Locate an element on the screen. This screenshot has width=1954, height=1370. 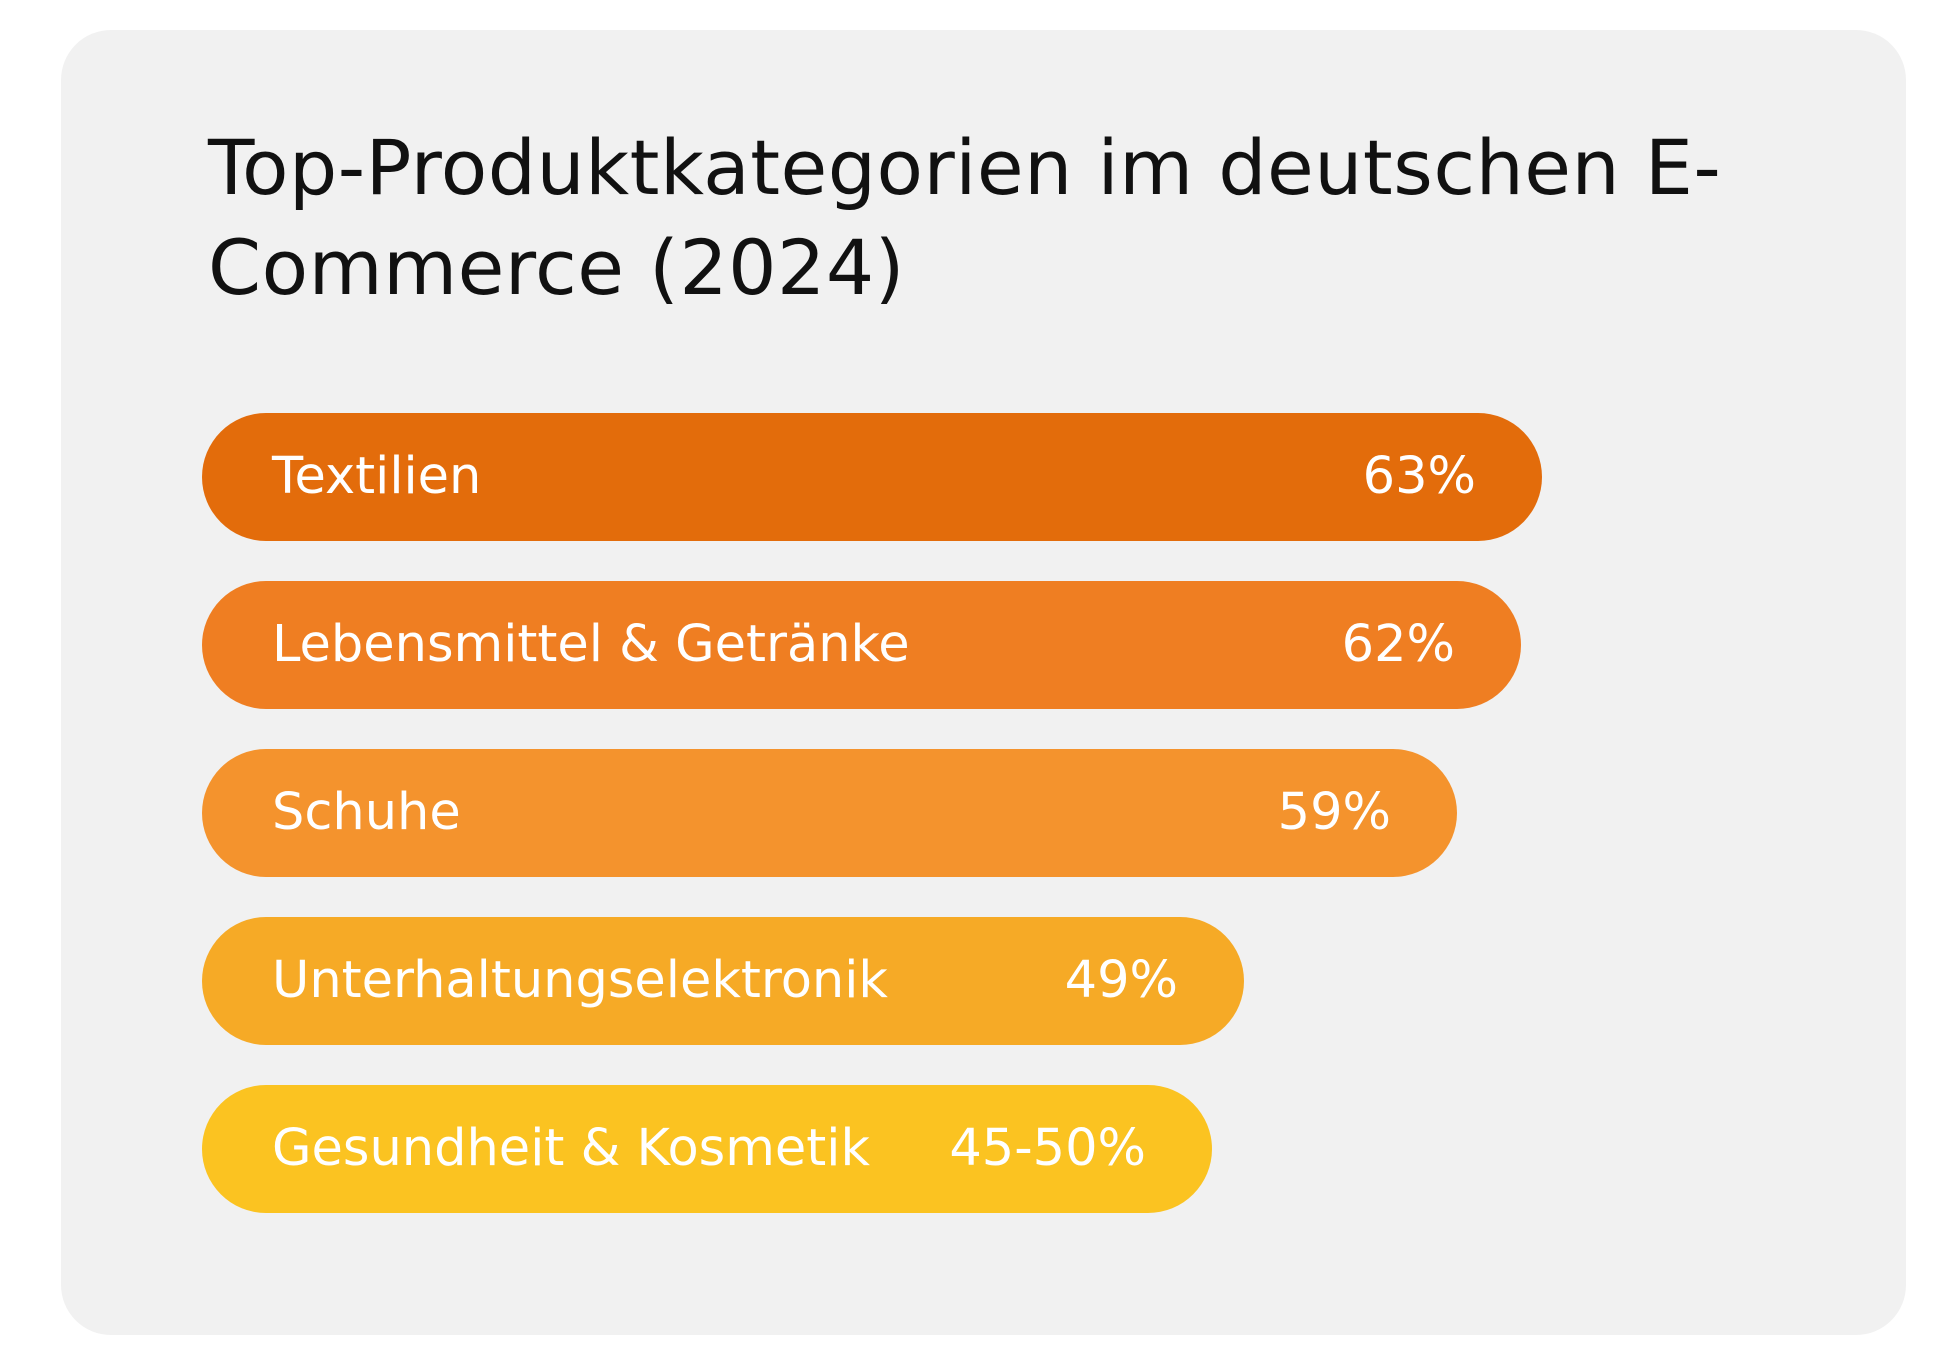
bar-label: Gesundheit & Kosmetik is located at coordinates (571, 1148).